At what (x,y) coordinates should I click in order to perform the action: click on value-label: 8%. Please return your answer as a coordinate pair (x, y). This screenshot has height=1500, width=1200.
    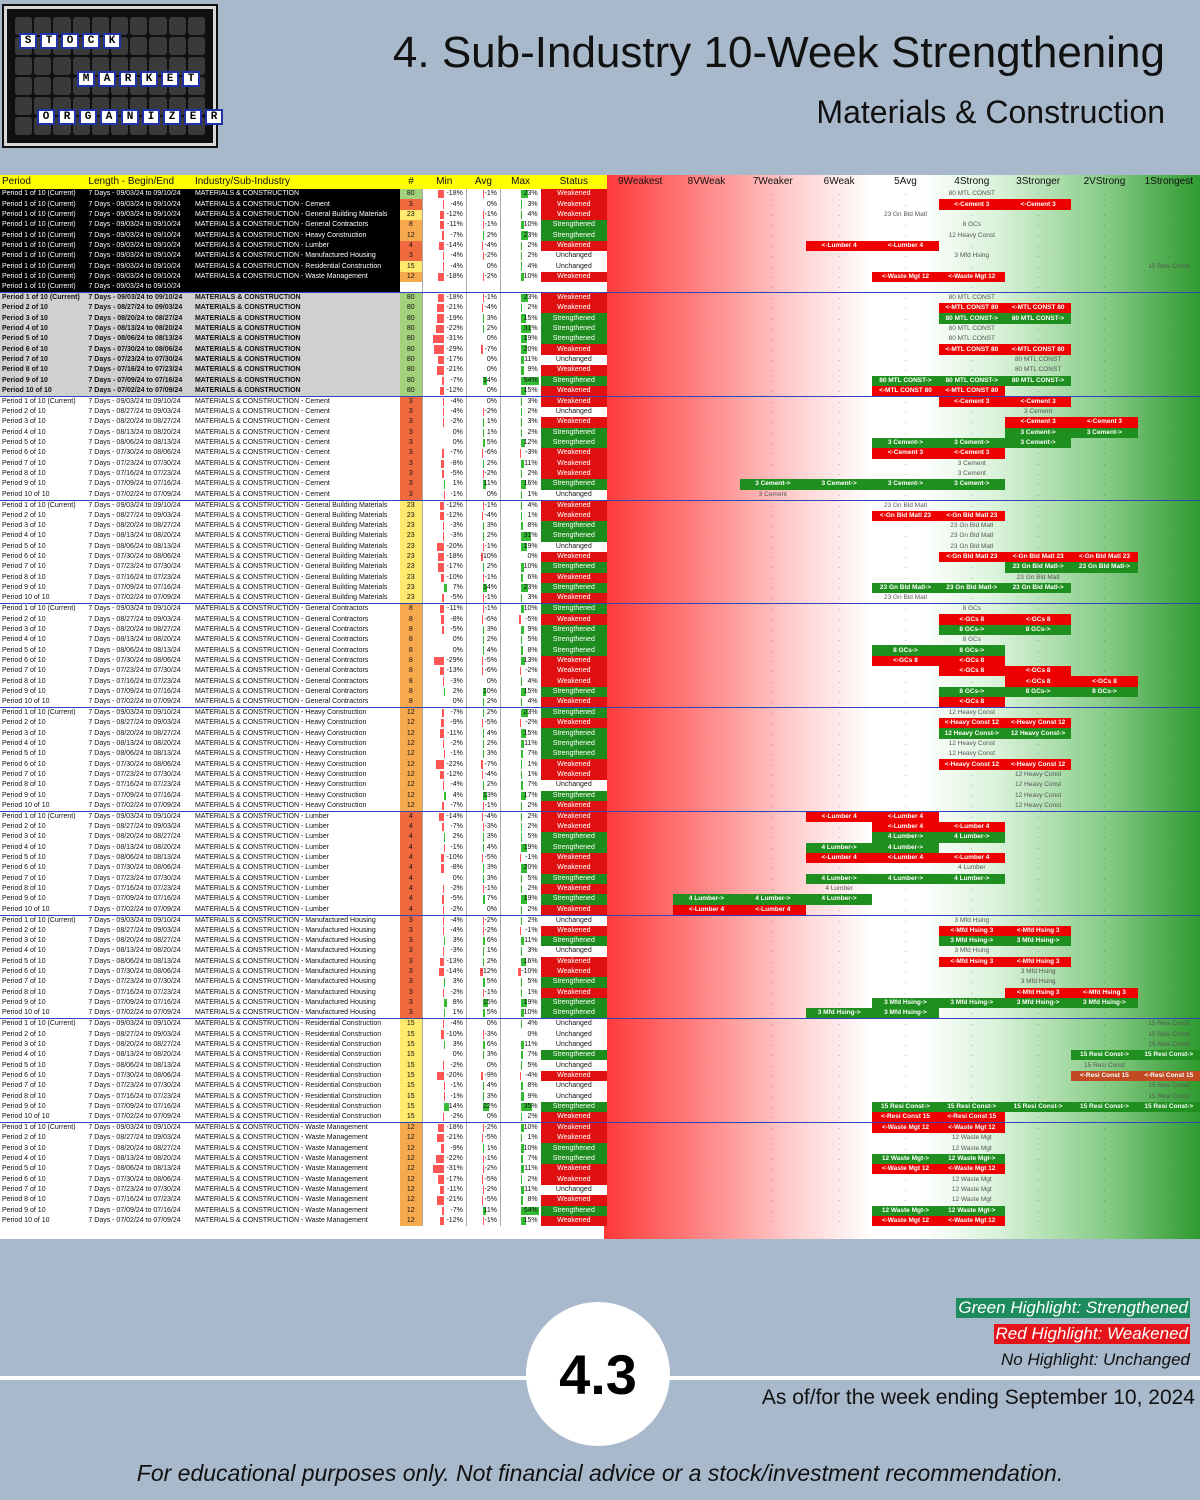
    Looking at the image, I should click on (532, 1200).